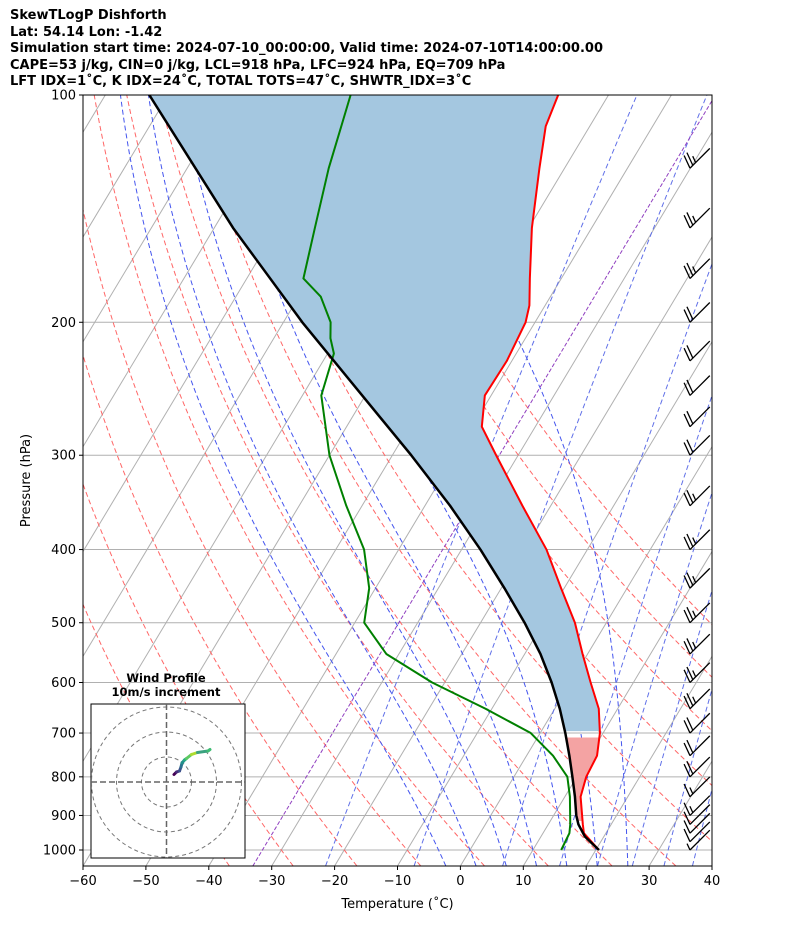 Image resolution: width=794 pixels, height=937 pixels. I want to click on wind-profile-area, so click(168, 781).